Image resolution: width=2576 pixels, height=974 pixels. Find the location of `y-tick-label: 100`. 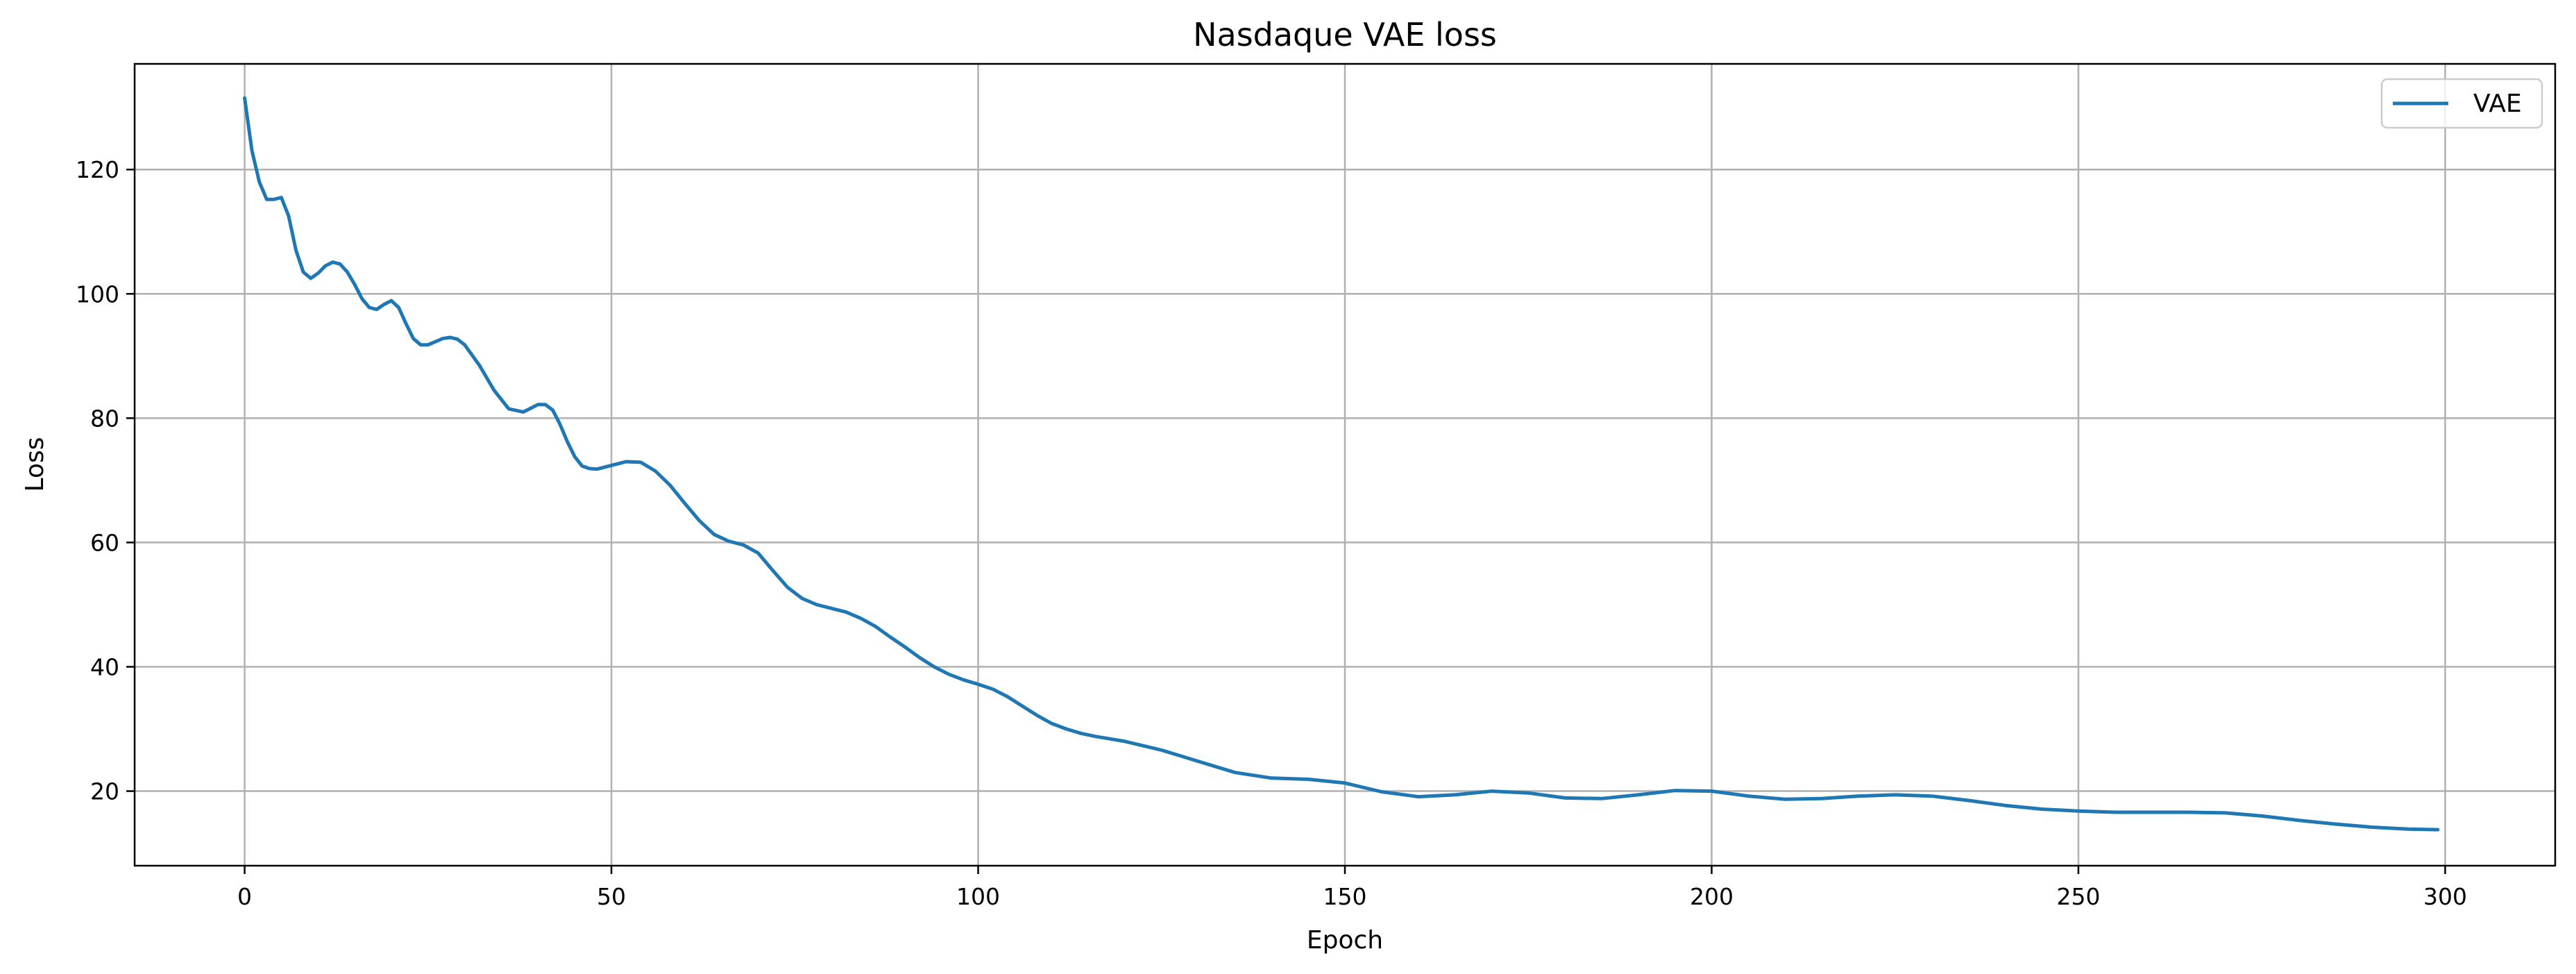

y-tick-label: 100 is located at coordinates (97, 294).